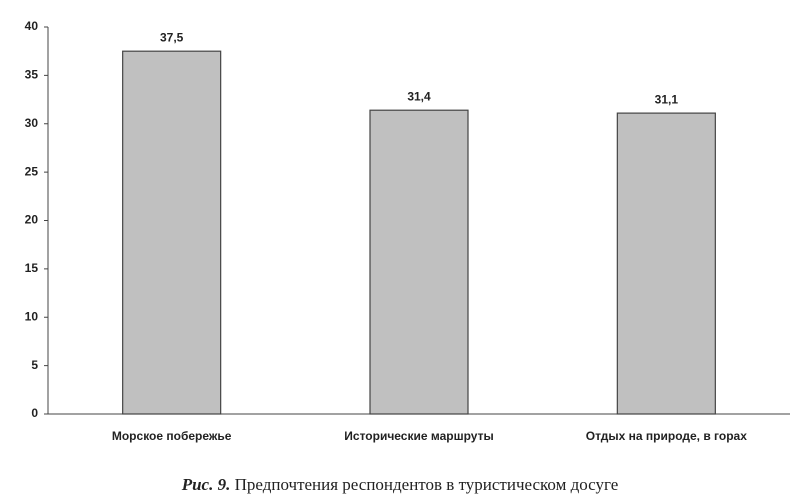 This screenshot has height=496, width=802. What do you see at coordinates (418, 436) in the screenshot?
I see `x-tick-label: Исторические маршруты` at bounding box center [418, 436].